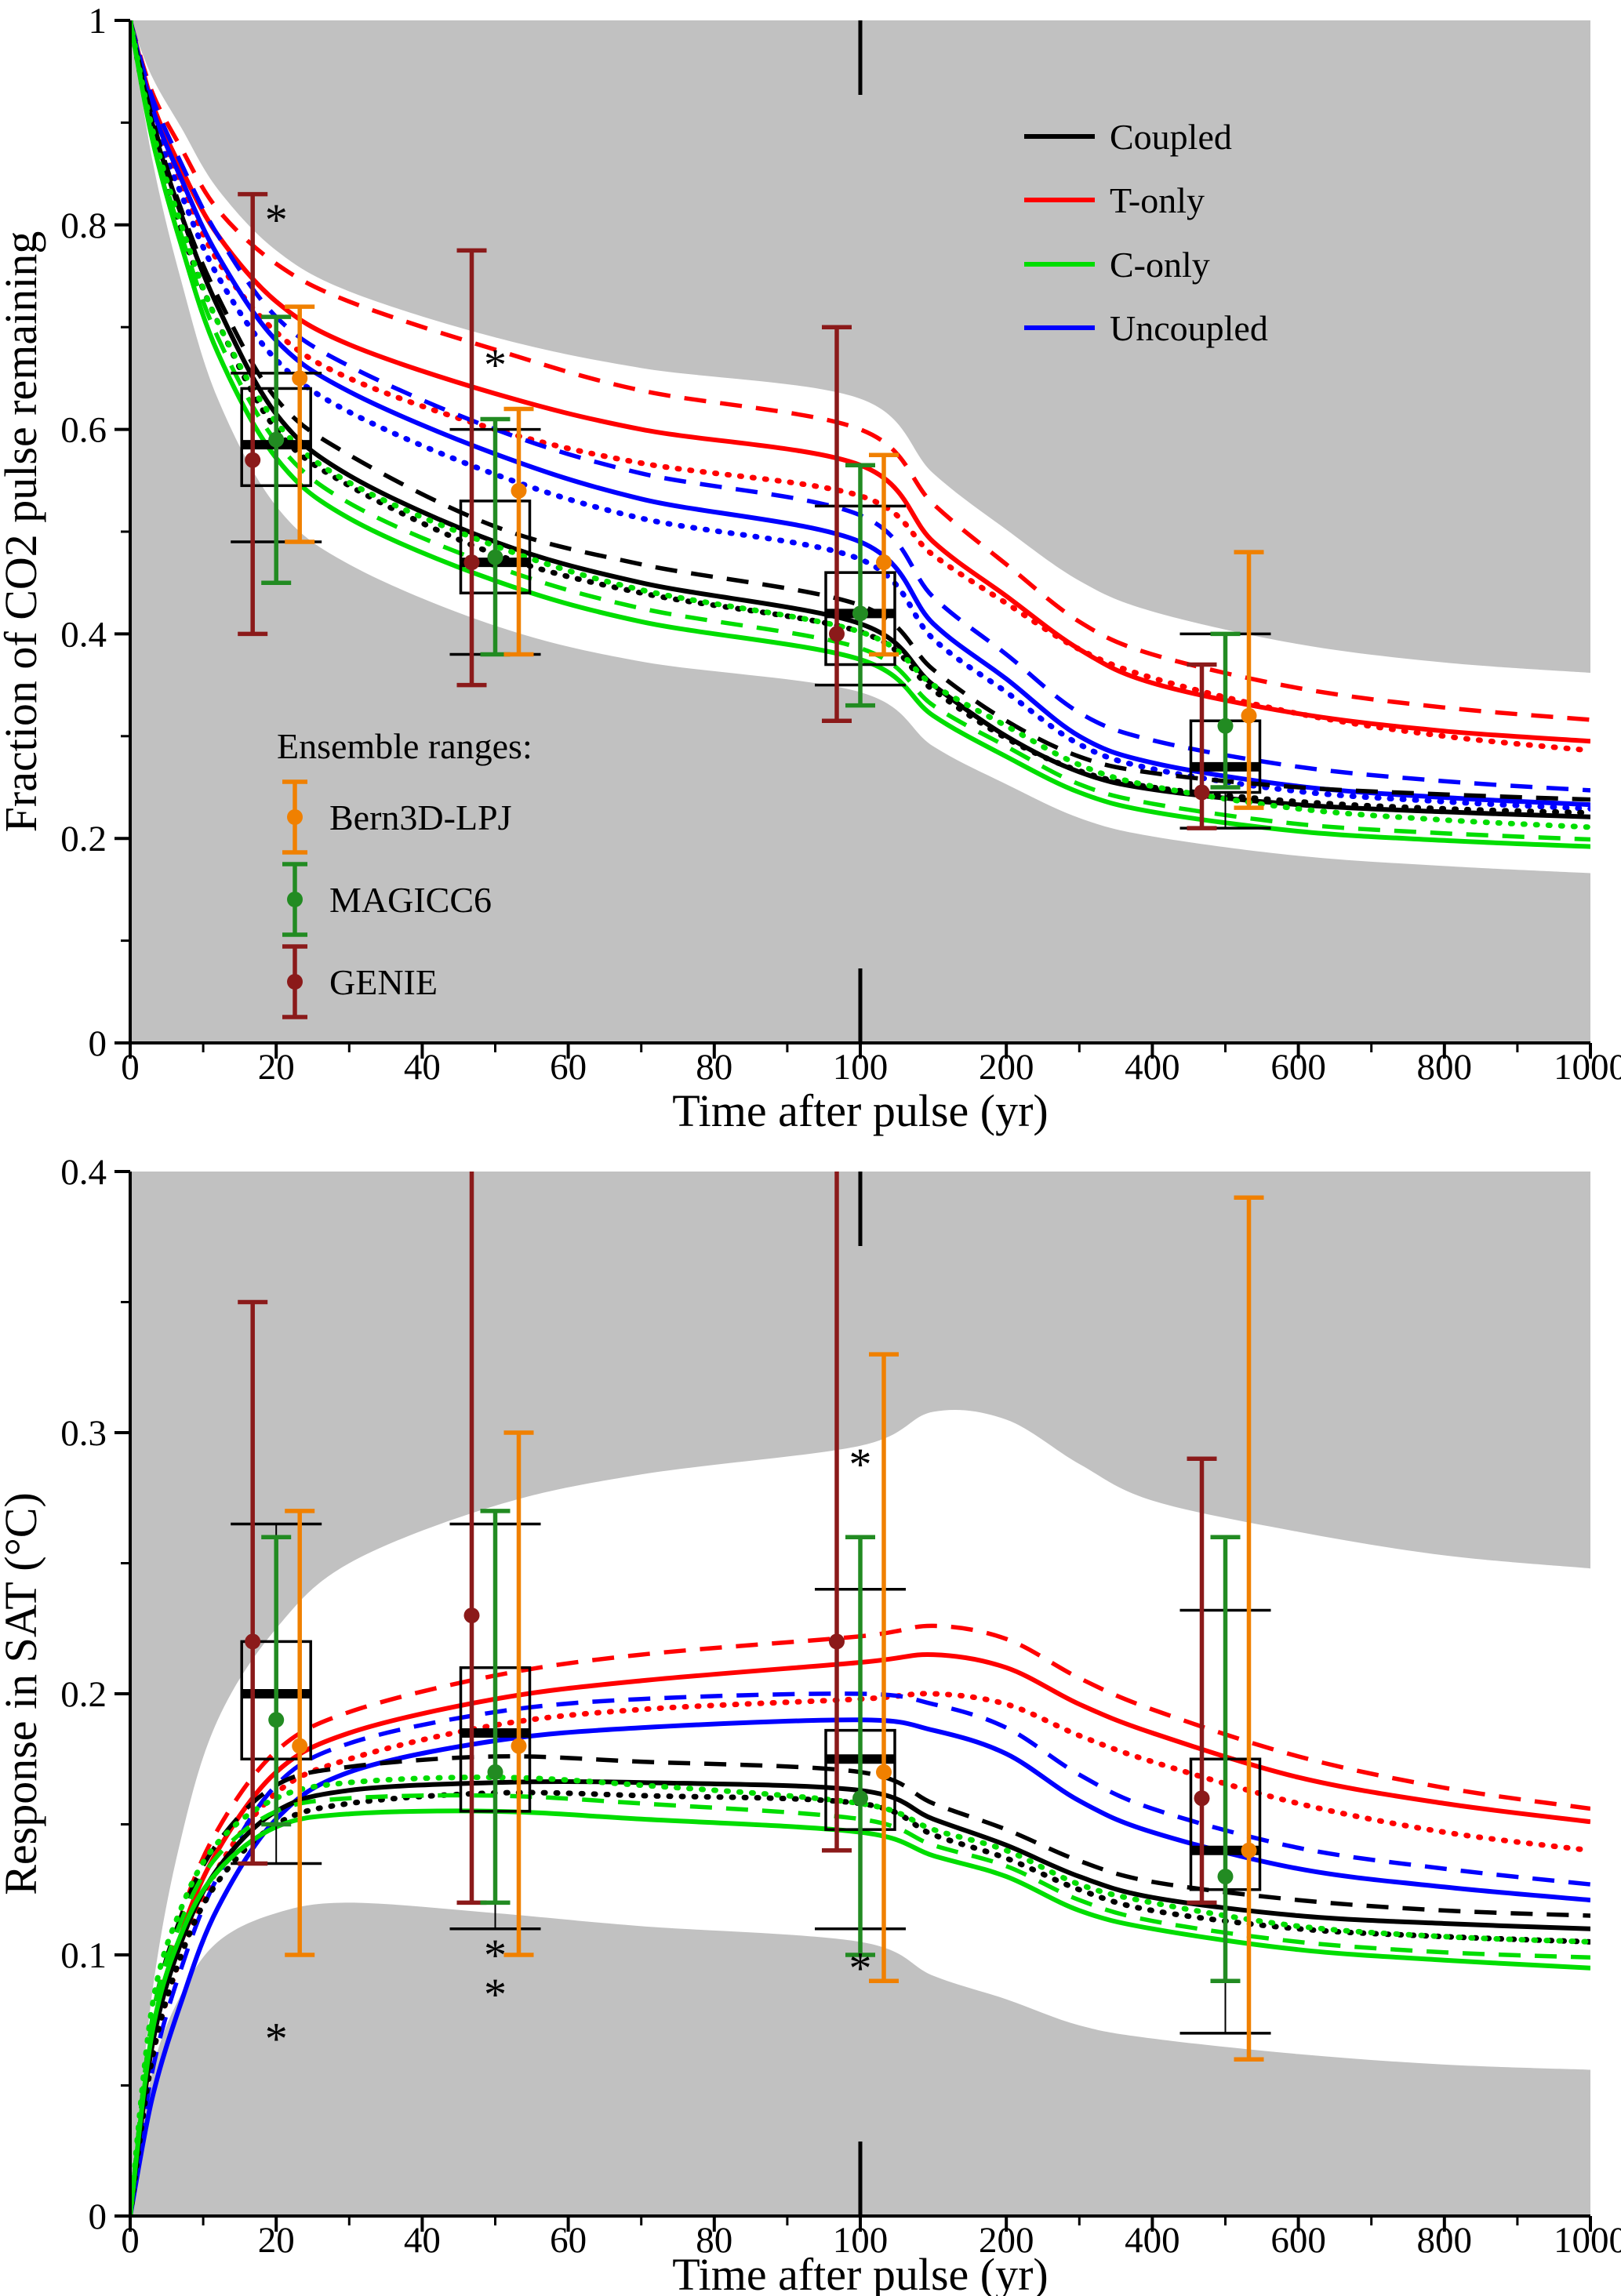  I want to click on y-tick-label: 0.8, so click(83, 225).